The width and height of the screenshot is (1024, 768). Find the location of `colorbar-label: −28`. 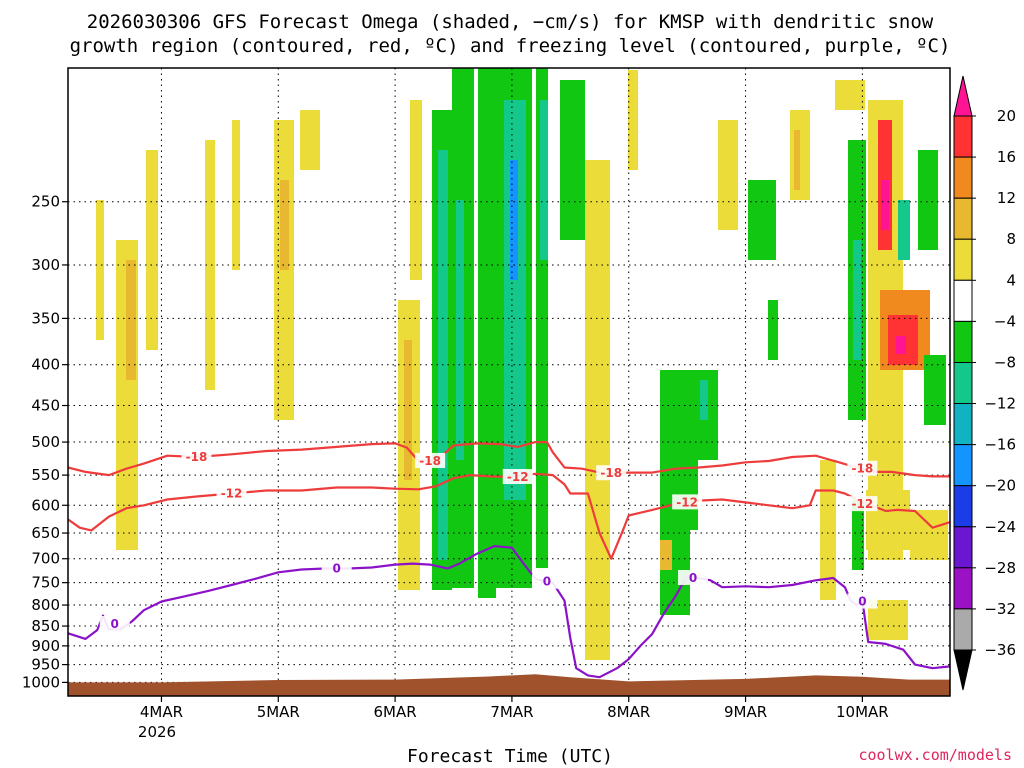

colorbar-label: −28 is located at coordinates (1000, 568).